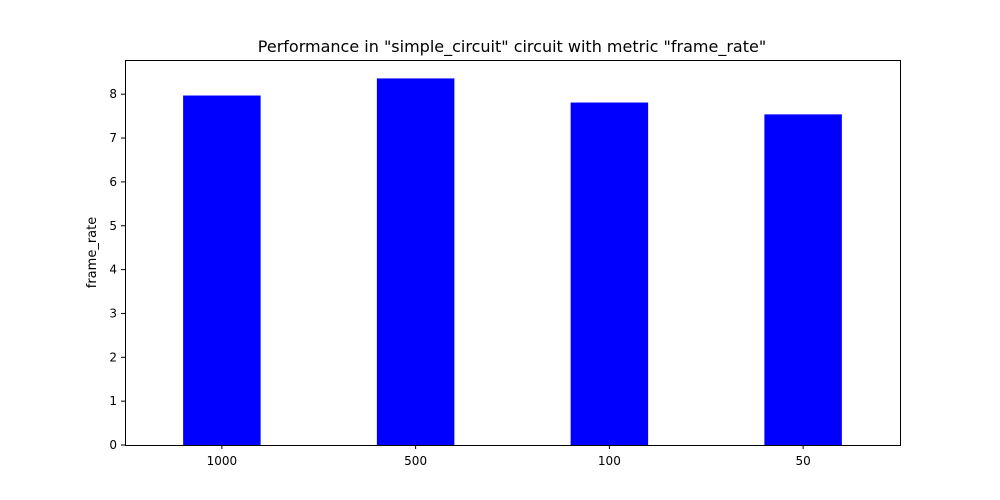 The image size is (1000, 500). I want to click on y-tick-label: 5, so click(113, 226).